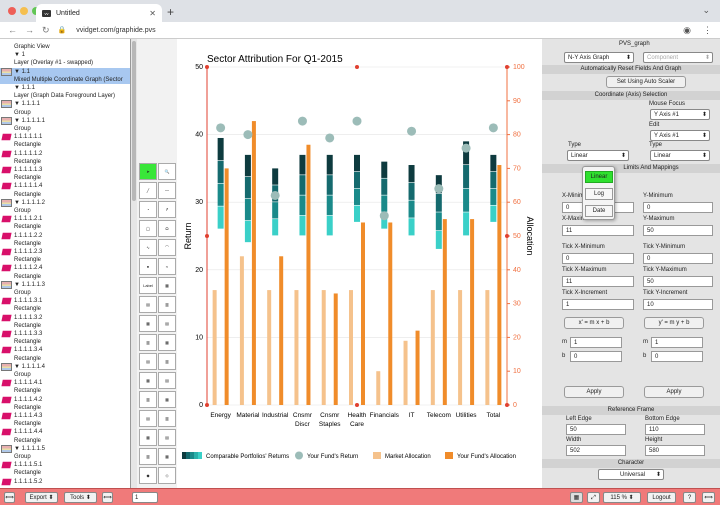 This screenshot has height=505, width=720. Describe the element at coordinates (596, 429) in the screenshot. I see `left-edge-field: 50` at that location.